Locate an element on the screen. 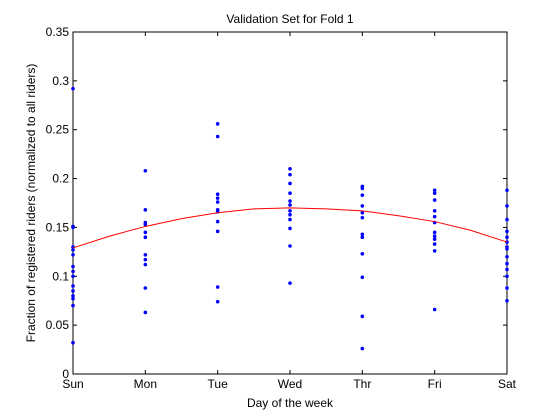 The image size is (560, 420). y-tick-label: 0.15 is located at coordinates (58, 227).